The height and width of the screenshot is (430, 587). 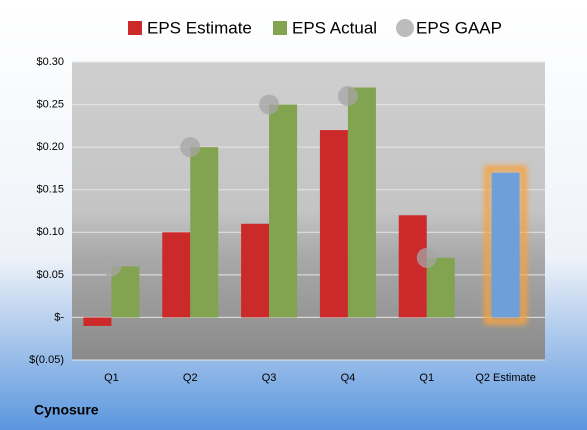 I want to click on footer: Cynosure, so click(x=66, y=410).